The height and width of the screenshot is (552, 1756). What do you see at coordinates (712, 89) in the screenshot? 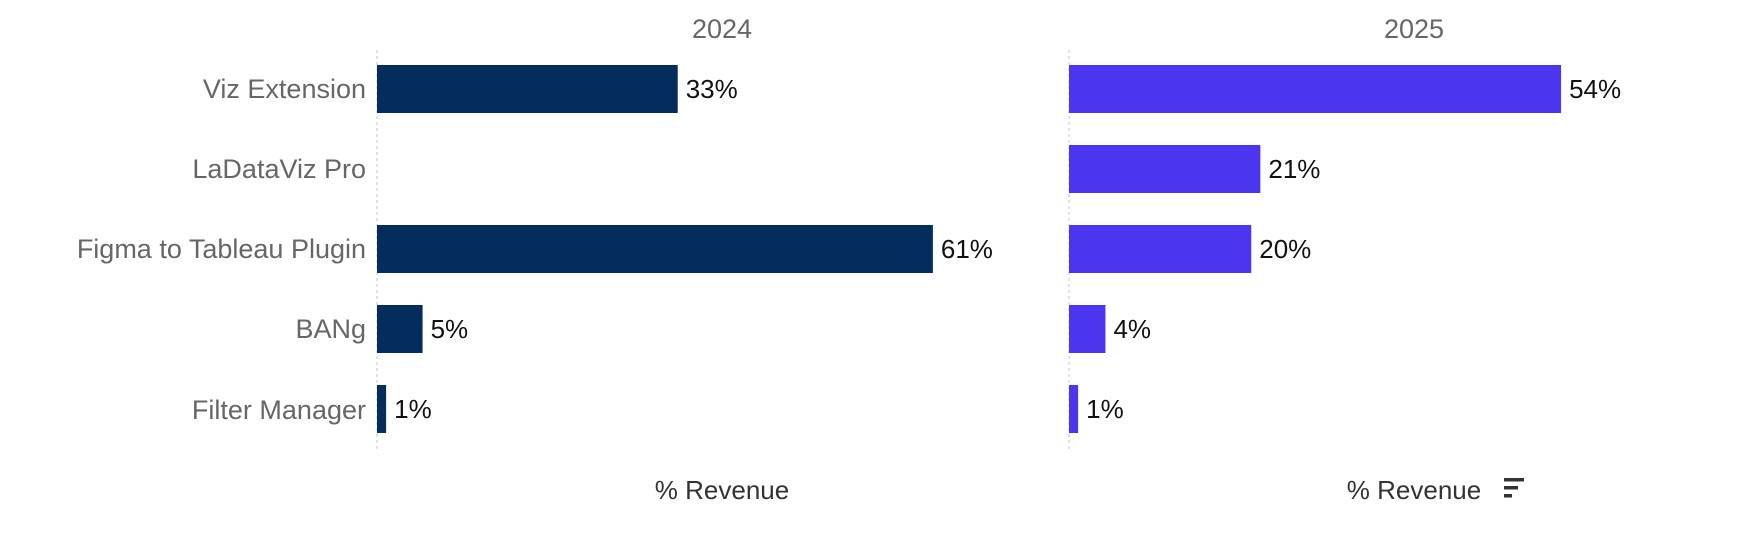
I see `bar-value-label: 33%` at bounding box center [712, 89].